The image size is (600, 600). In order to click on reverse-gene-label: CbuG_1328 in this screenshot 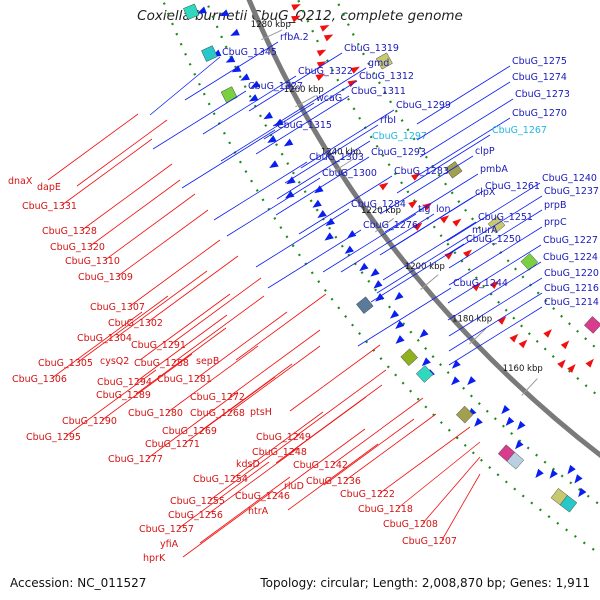, I will do `click(69, 231)`.